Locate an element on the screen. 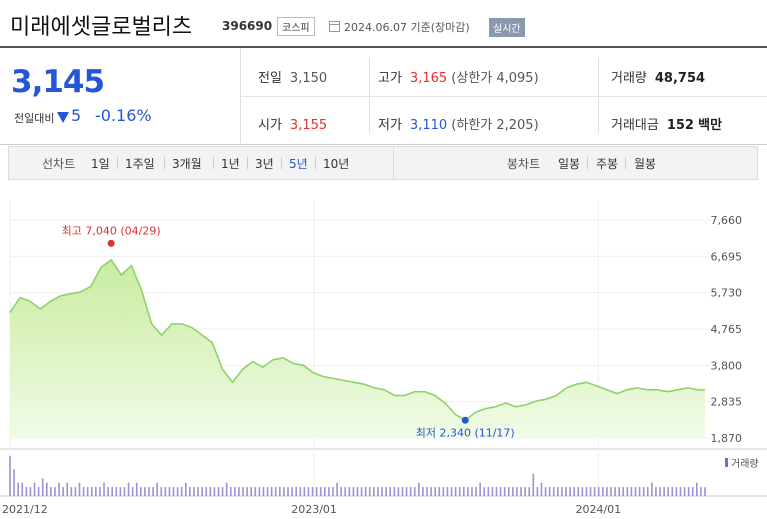  volume-legend-label: 거래량 is located at coordinates (745, 464).